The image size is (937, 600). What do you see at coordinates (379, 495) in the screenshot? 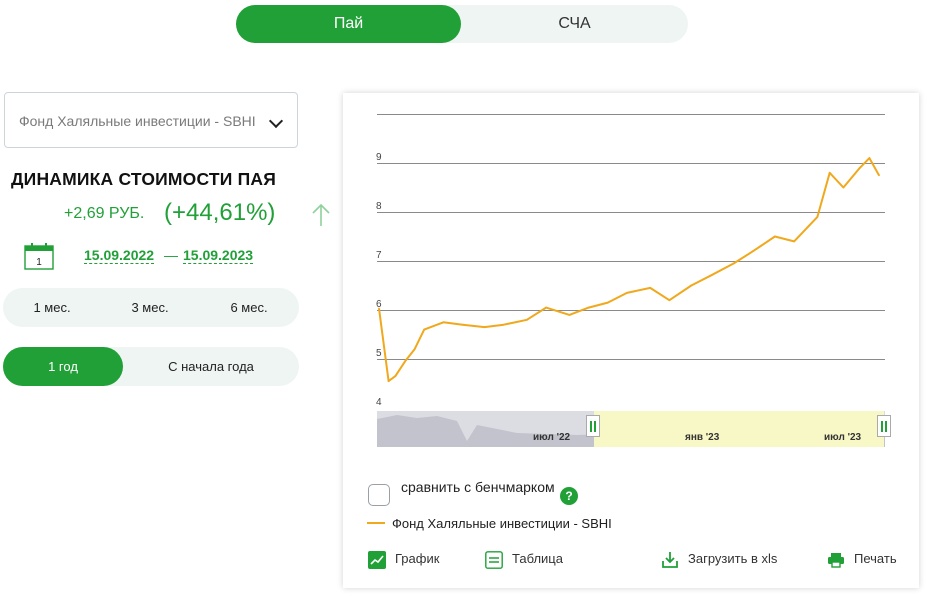
I see `benchmark-checkbox` at bounding box center [379, 495].